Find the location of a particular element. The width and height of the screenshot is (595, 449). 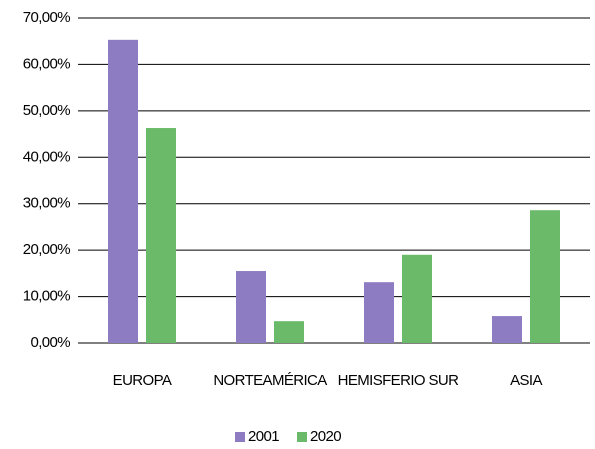

legend-label: 2020 is located at coordinates (325, 436).